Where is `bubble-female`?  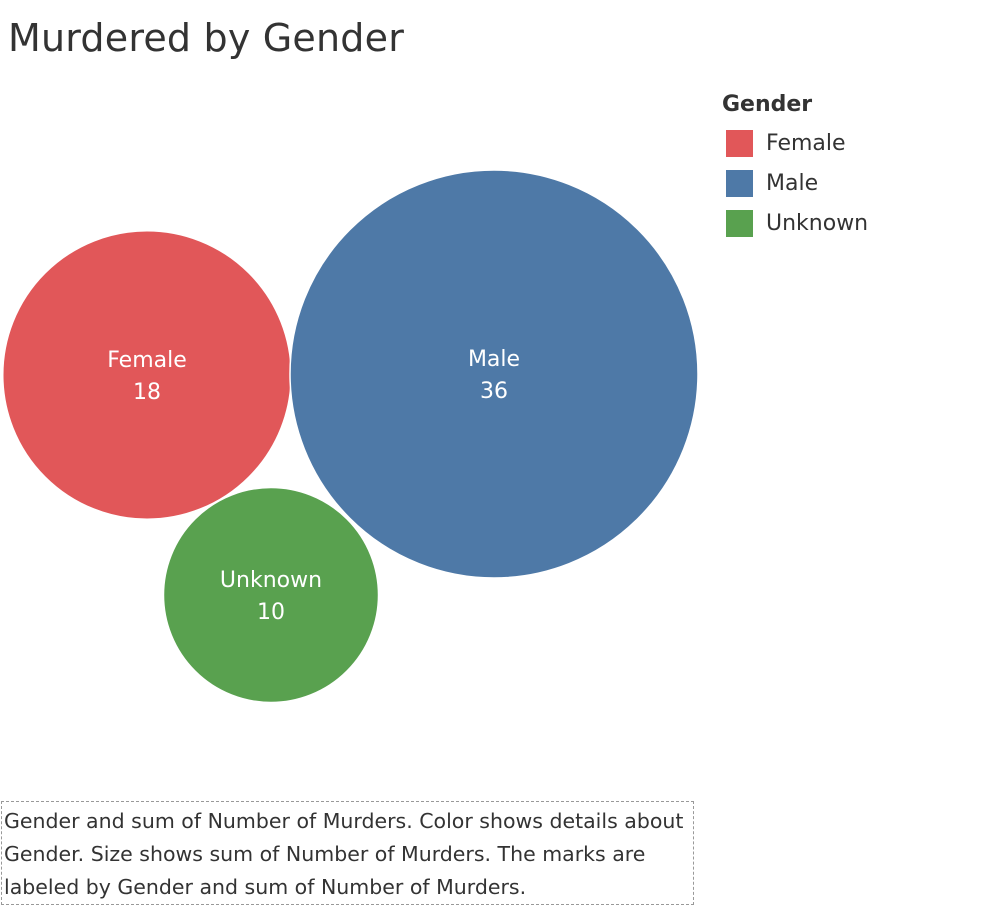
bubble-female is located at coordinates (147, 375).